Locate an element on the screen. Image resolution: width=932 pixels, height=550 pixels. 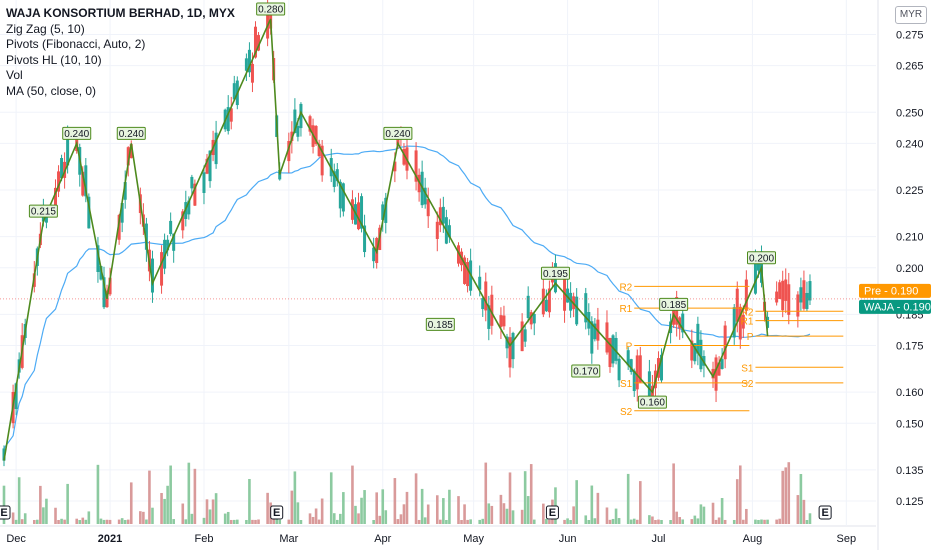
price-tag-text: Pre - 0.190 is located at coordinates (891, 291).